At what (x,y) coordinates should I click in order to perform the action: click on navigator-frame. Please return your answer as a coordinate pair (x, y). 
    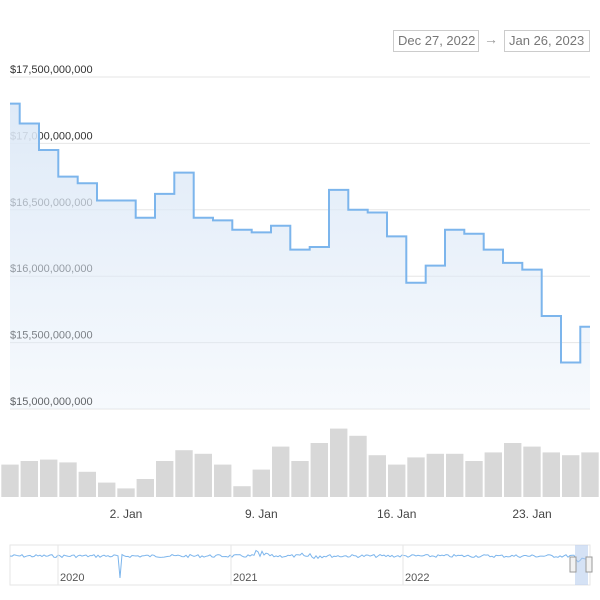
    Looking at the image, I should click on (300, 565).